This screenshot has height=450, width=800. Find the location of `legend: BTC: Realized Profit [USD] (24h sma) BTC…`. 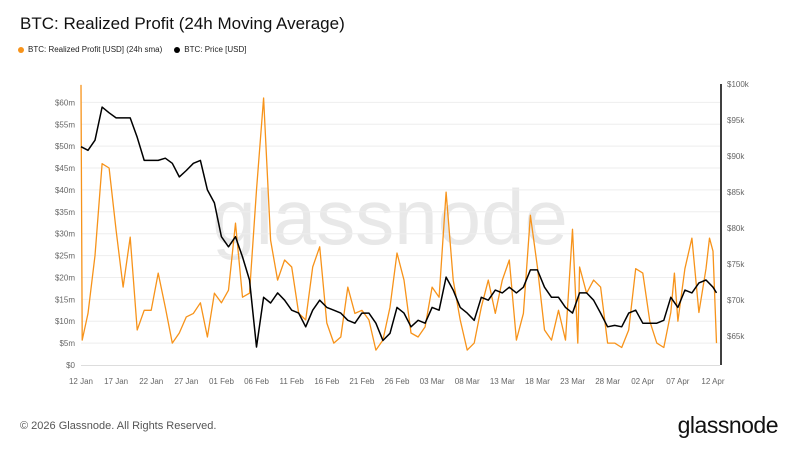

legend: BTC: Realized Profit [USD] (24h sma) BTC… is located at coordinates (132, 49).